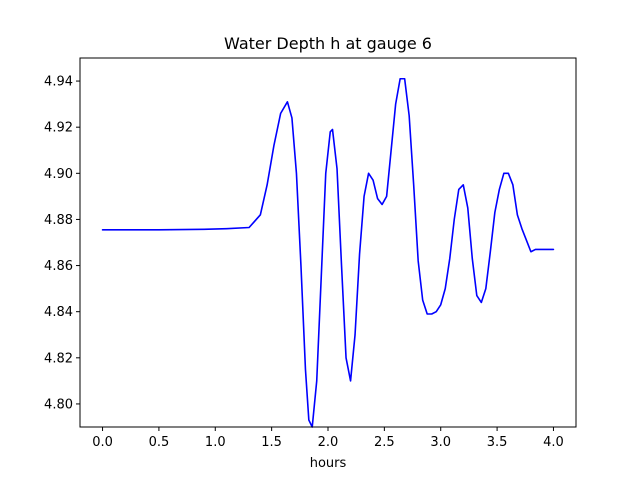  I want to click on y-tick-label: 4.86, so click(58, 266).